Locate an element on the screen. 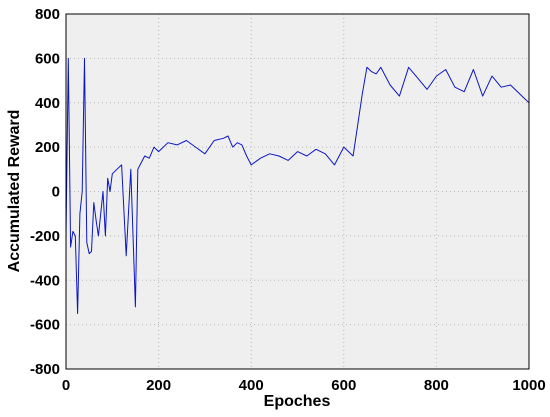 The height and width of the screenshot is (417, 550). y-tick-label: 600 is located at coordinates (47, 58).